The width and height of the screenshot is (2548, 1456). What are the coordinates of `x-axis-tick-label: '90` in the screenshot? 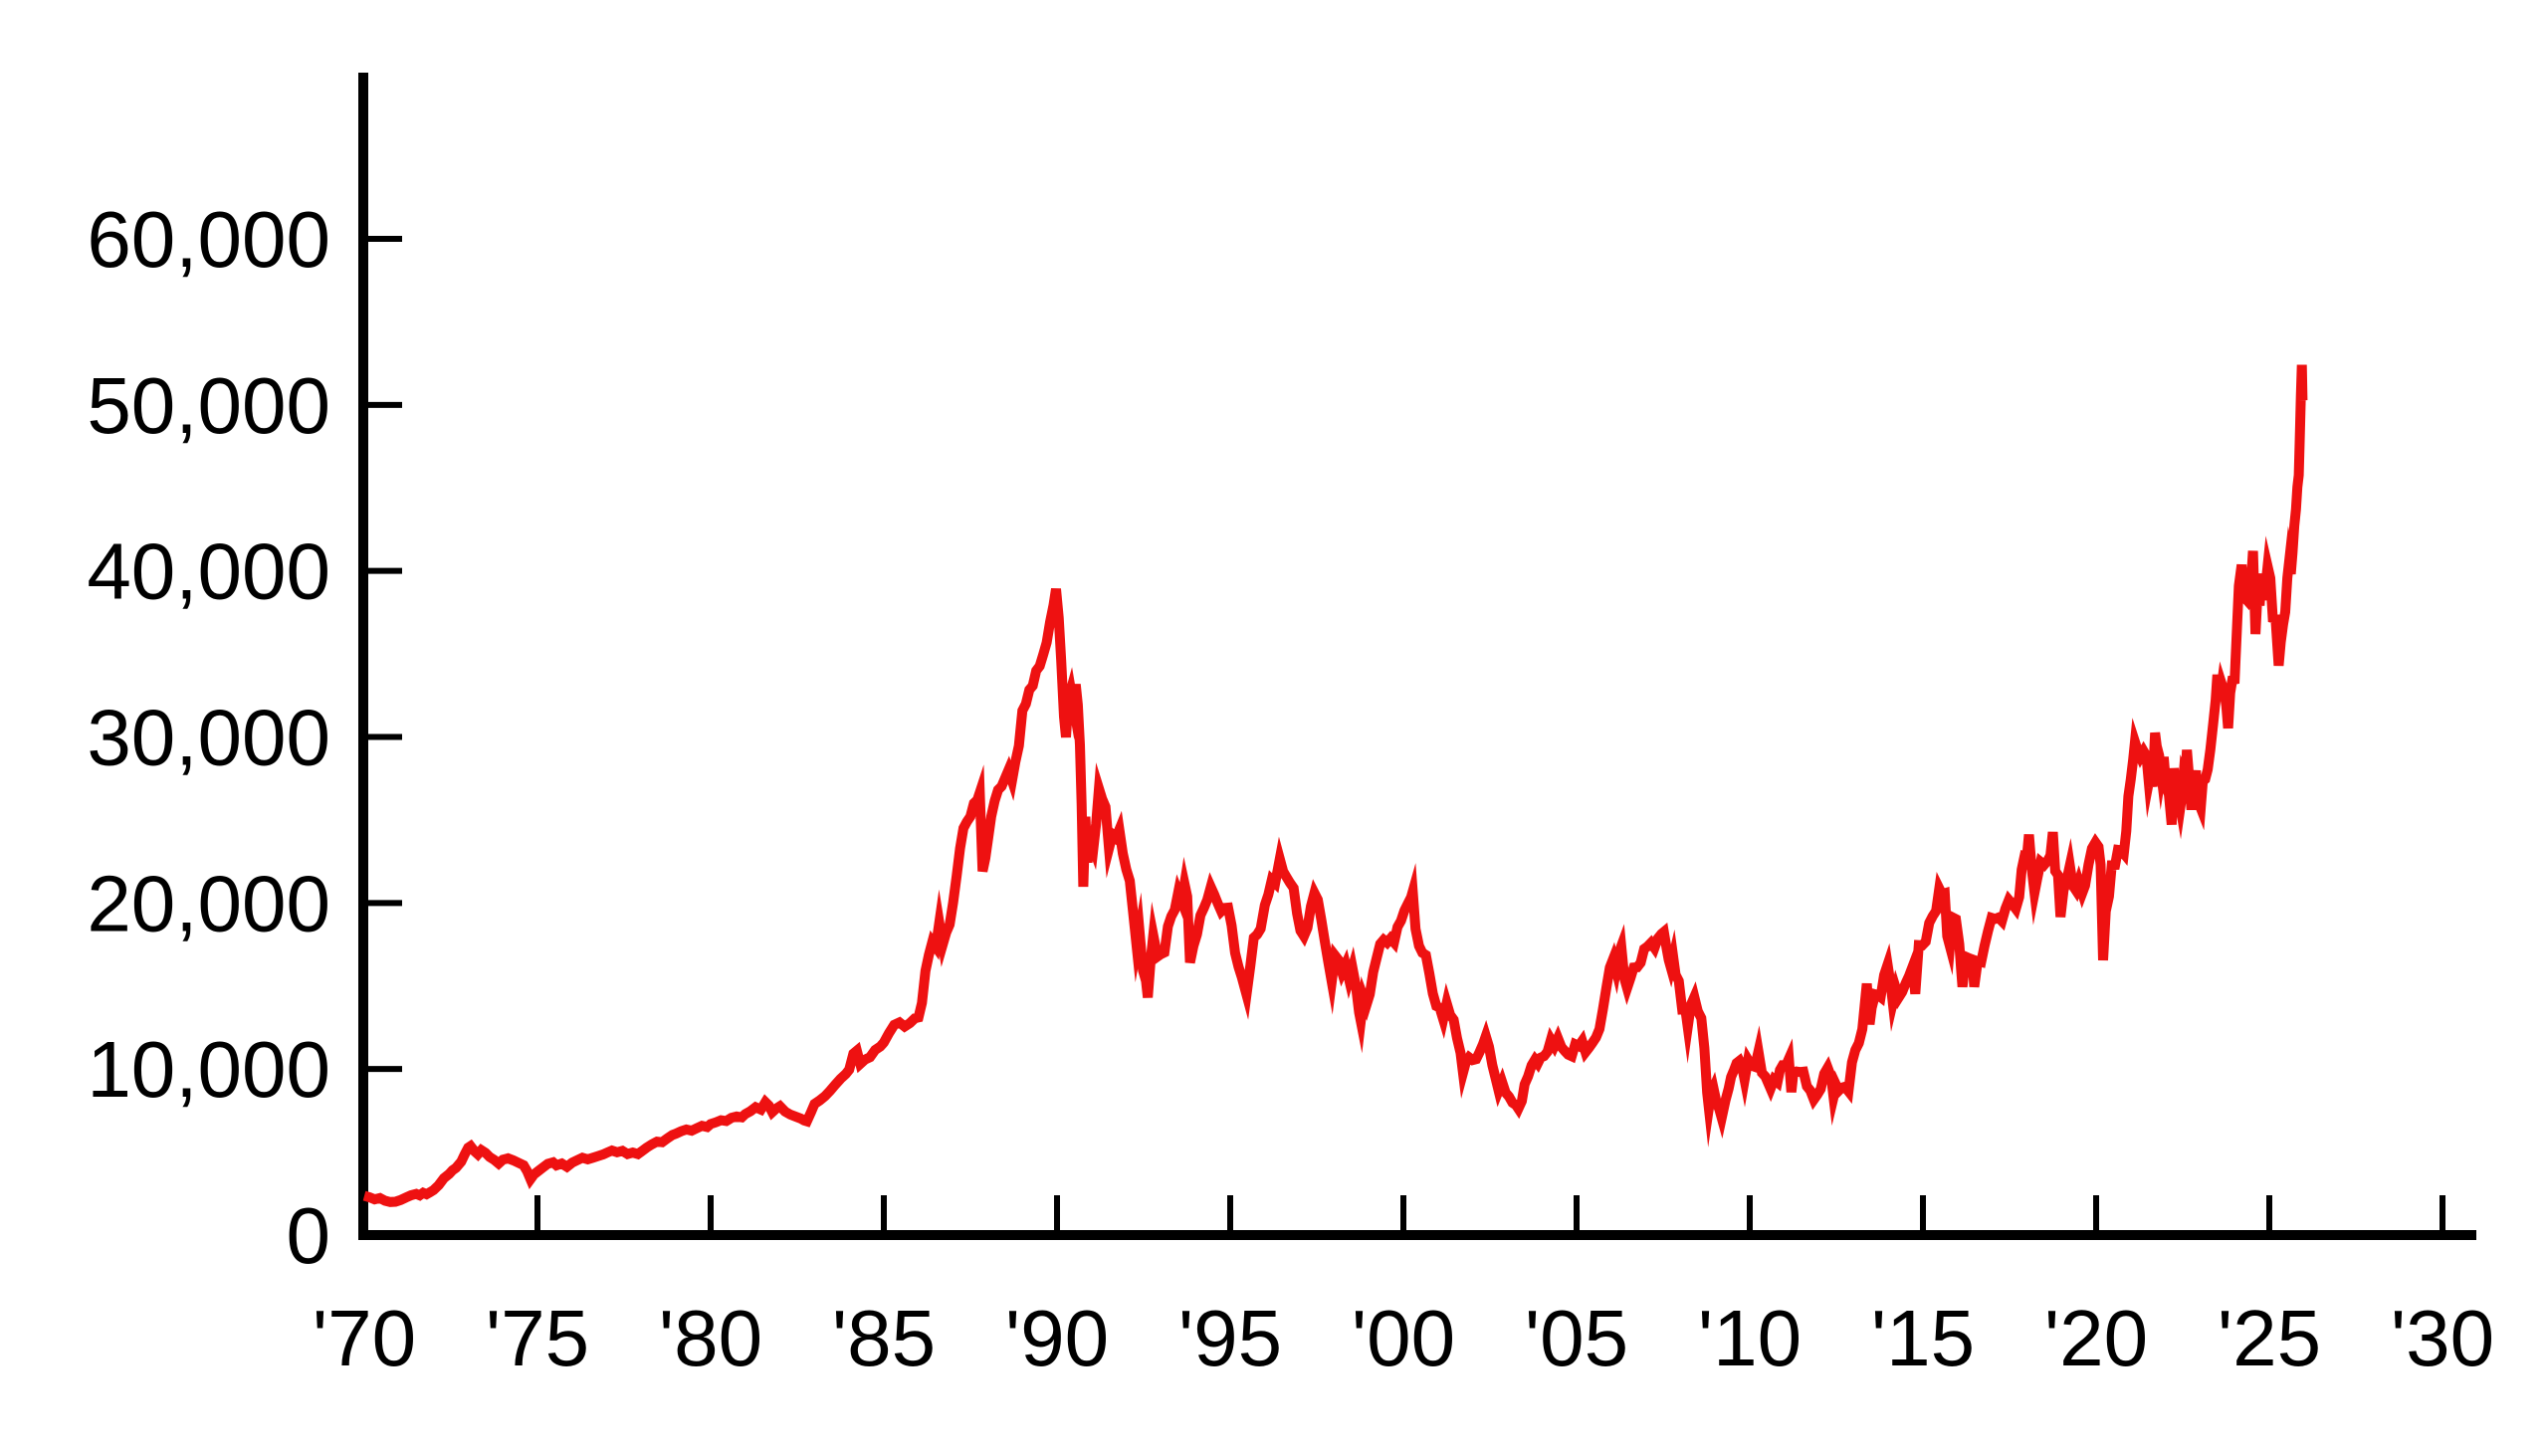 It's located at (1057, 1338).